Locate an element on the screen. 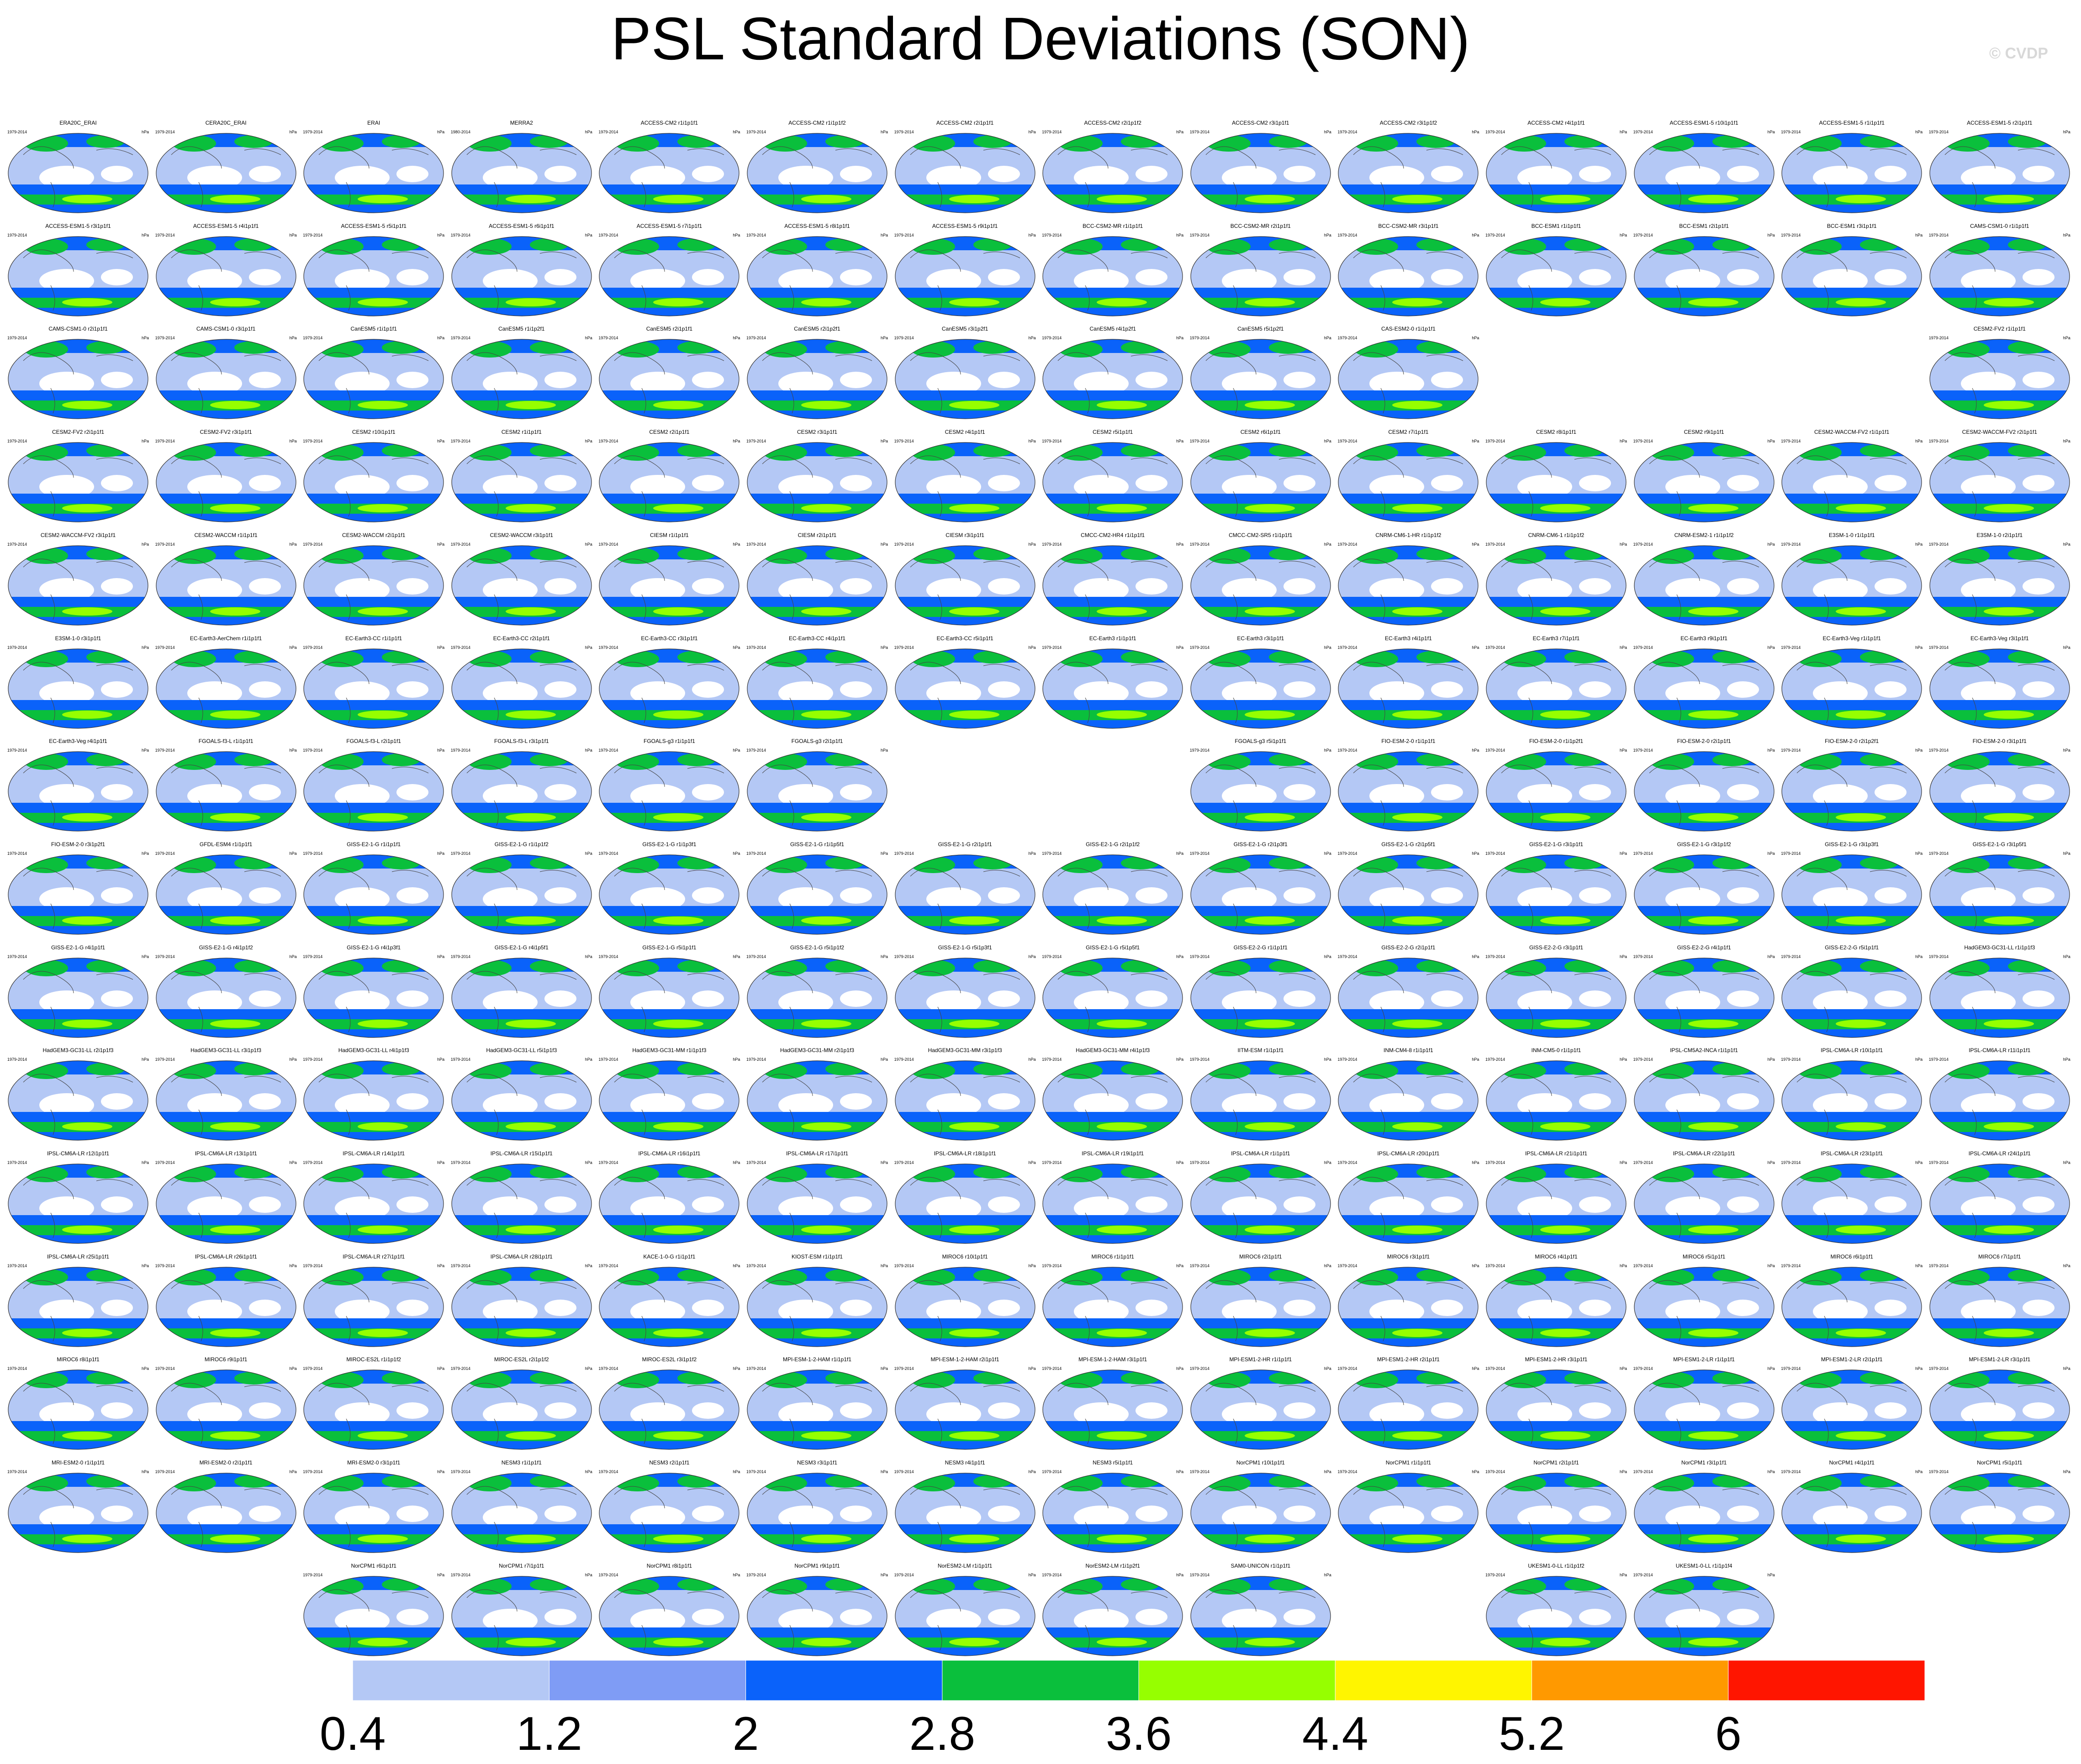  panel-title: CESM2-WACCM-FV2 r1i1p1f1 is located at coordinates (1852, 432).